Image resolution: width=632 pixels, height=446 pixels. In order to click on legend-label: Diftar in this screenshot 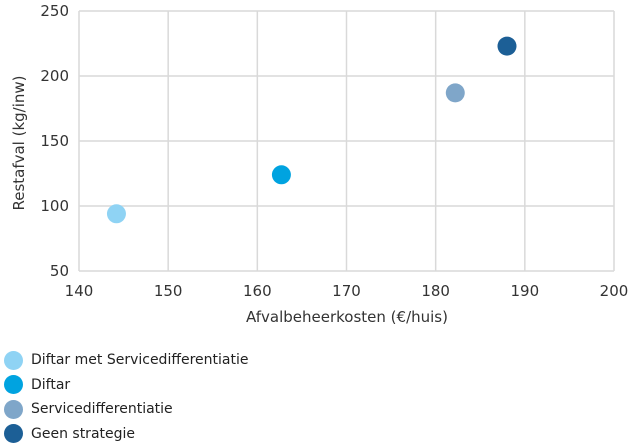, I will do `click(50, 385)`.